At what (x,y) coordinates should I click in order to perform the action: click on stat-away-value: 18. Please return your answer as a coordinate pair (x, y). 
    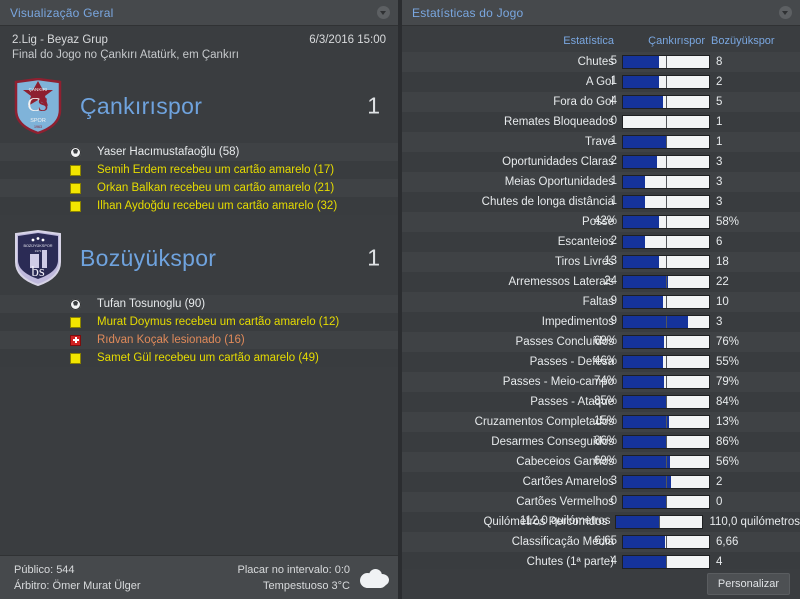
    Looking at the image, I should click on (722, 262).